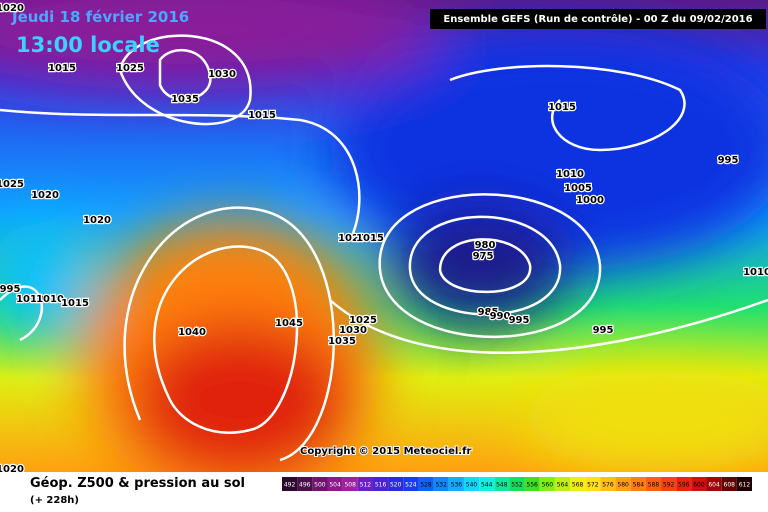 This screenshot has width=768, height=512. I want to click on scale-label: 604, so click(714, 485).